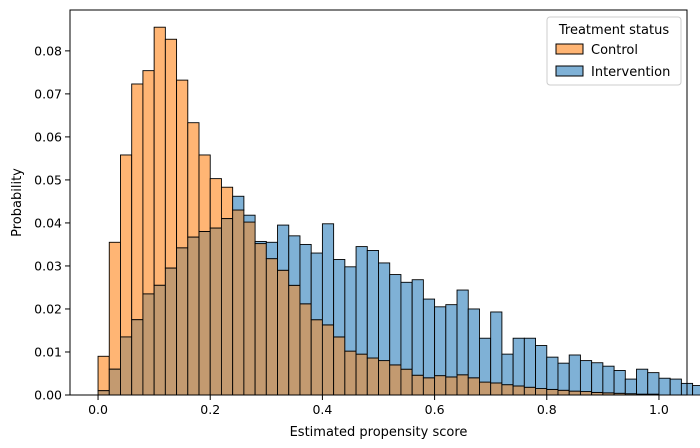 The image size is (700, 448). What do you see at coordinates (17, 202) in the screenshot?
I see `y-axis-label: Probability` at bounding box center [17, 202].